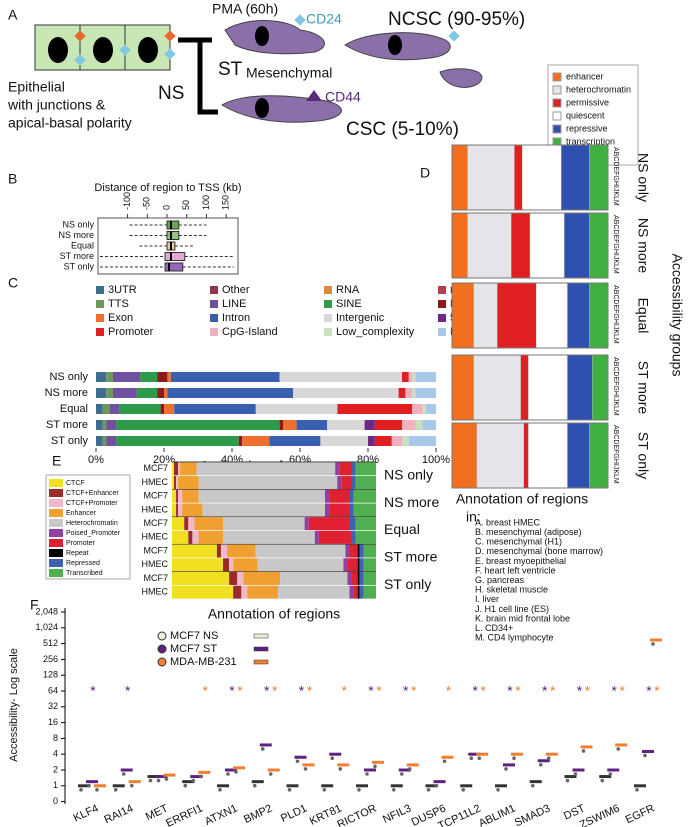  What do you see at coordinates (511, 590) in the screenshot?
I see `annotation-item: H. skeletal muscle` at bounding box center [511, 590].